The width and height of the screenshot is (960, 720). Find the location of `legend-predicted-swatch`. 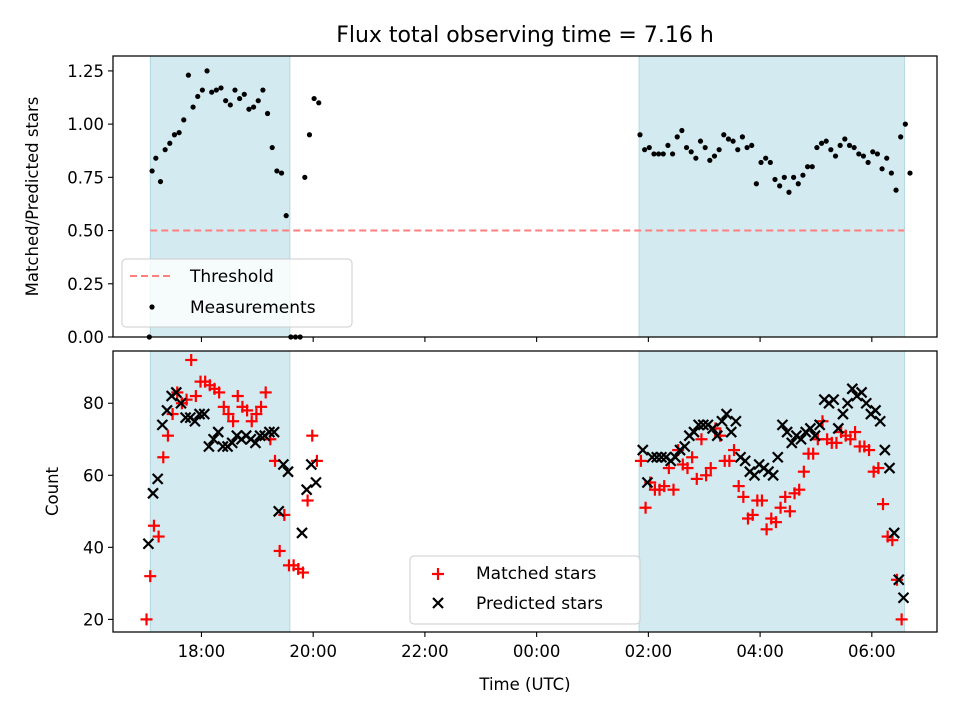

legend-predicted-swatch is located at coordinates (438, 603).